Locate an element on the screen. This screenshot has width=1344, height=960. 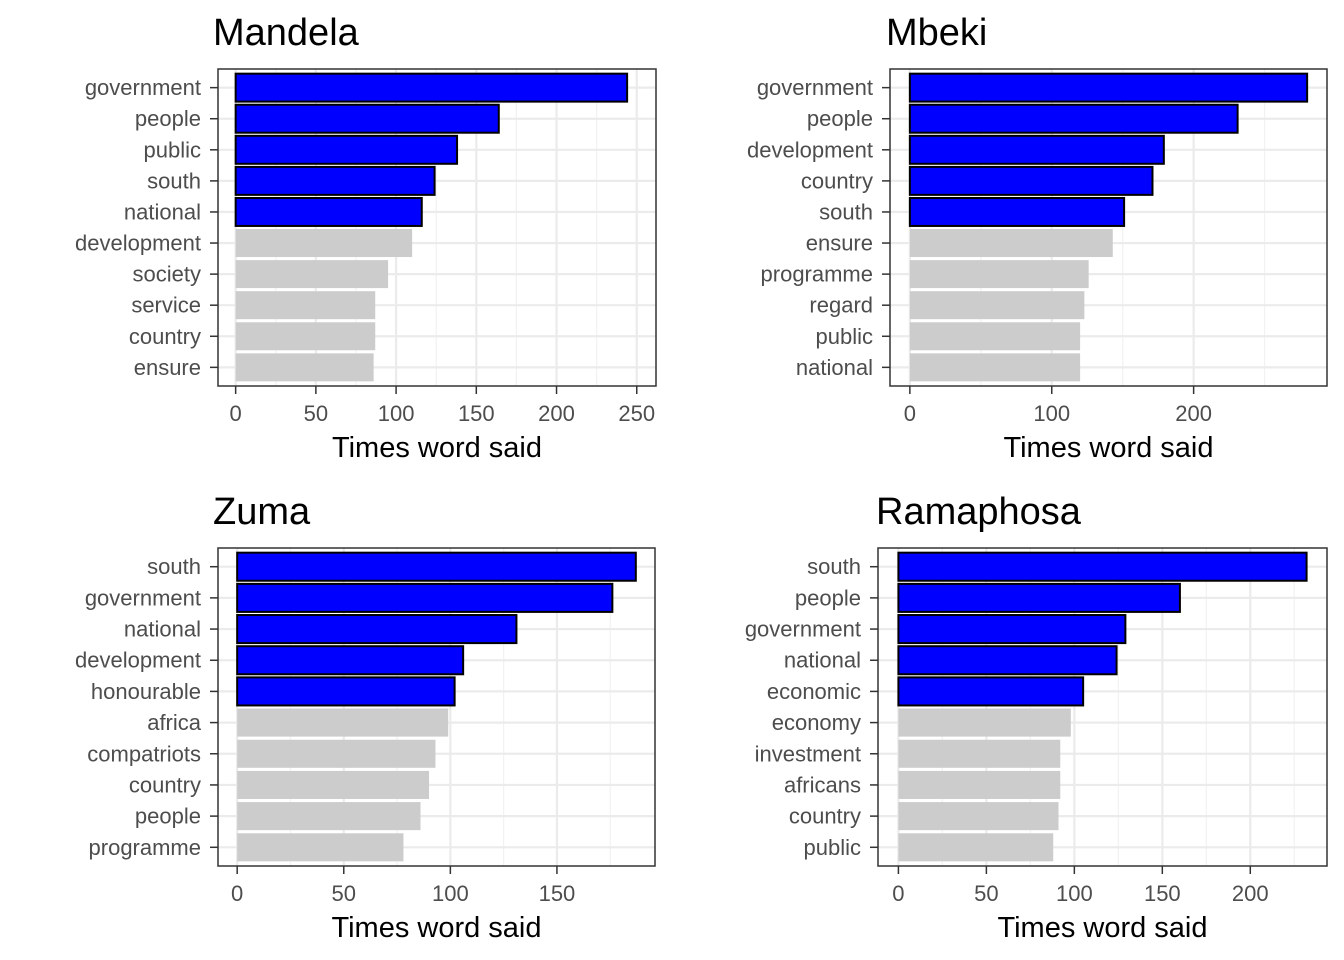
bar-honourable is located at coordinates (346, 691).